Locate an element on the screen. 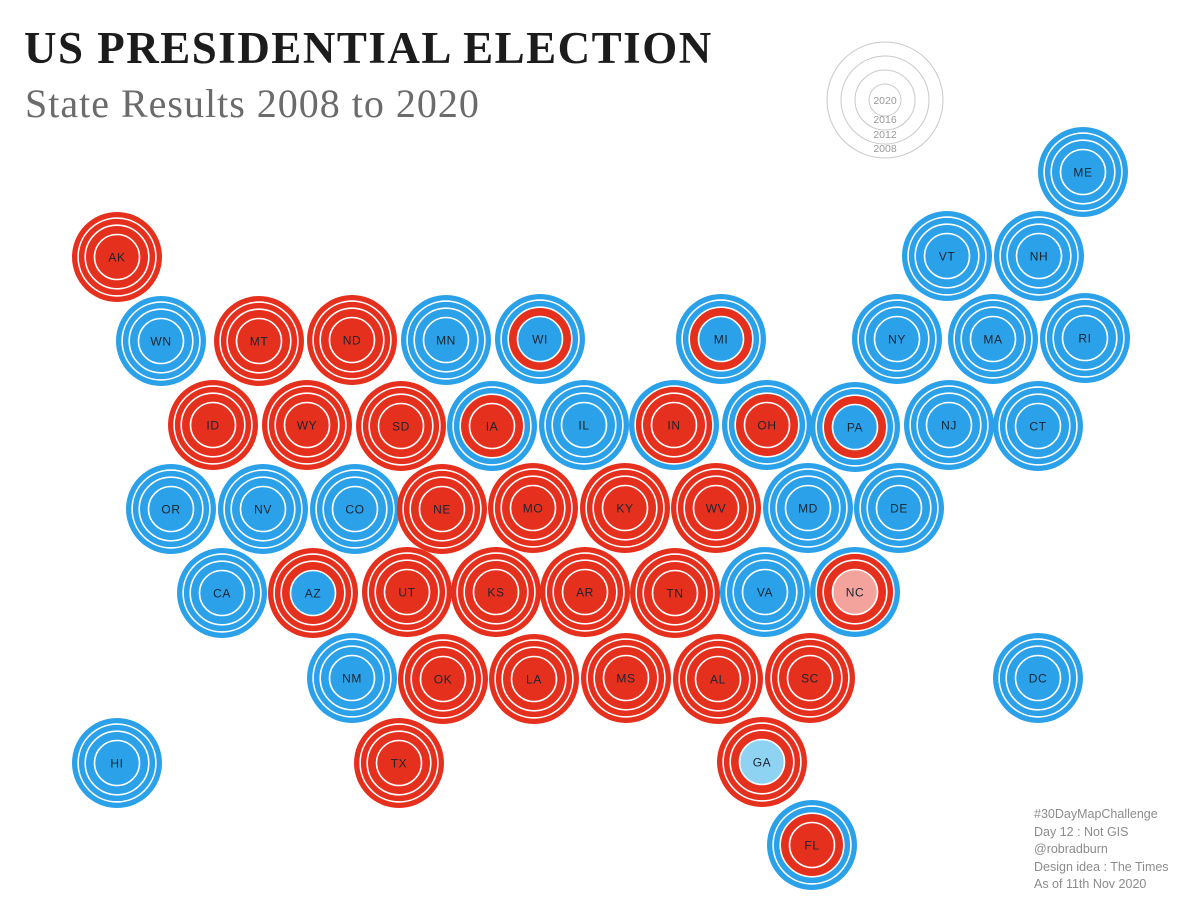 Image resolution: width=1200 pixels, height=900 pixels. state-sd-ring-2020 is located at coordinates (401, 426).